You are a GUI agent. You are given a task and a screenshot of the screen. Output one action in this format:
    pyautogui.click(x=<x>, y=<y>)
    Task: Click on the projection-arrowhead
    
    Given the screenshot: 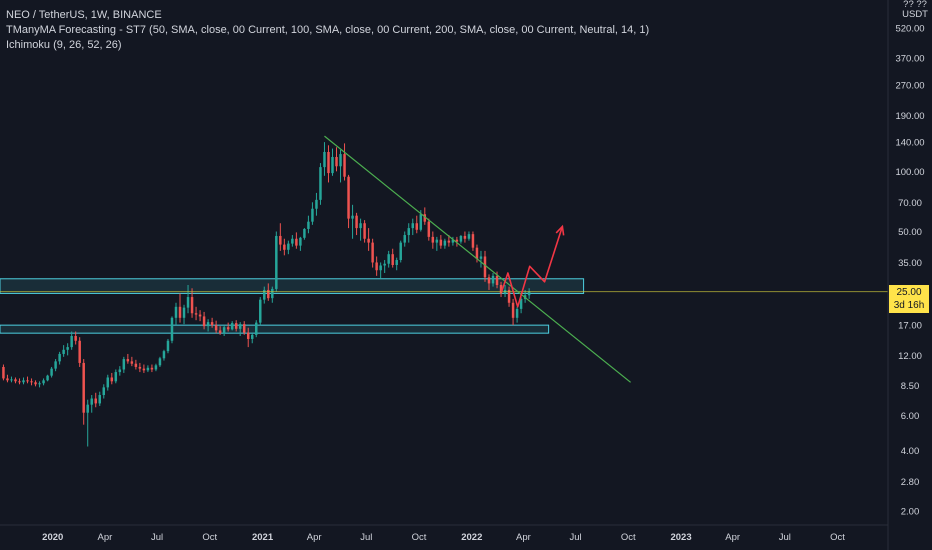 What is the action you would take?
    pyautogui.click(x=560, y=230)
    